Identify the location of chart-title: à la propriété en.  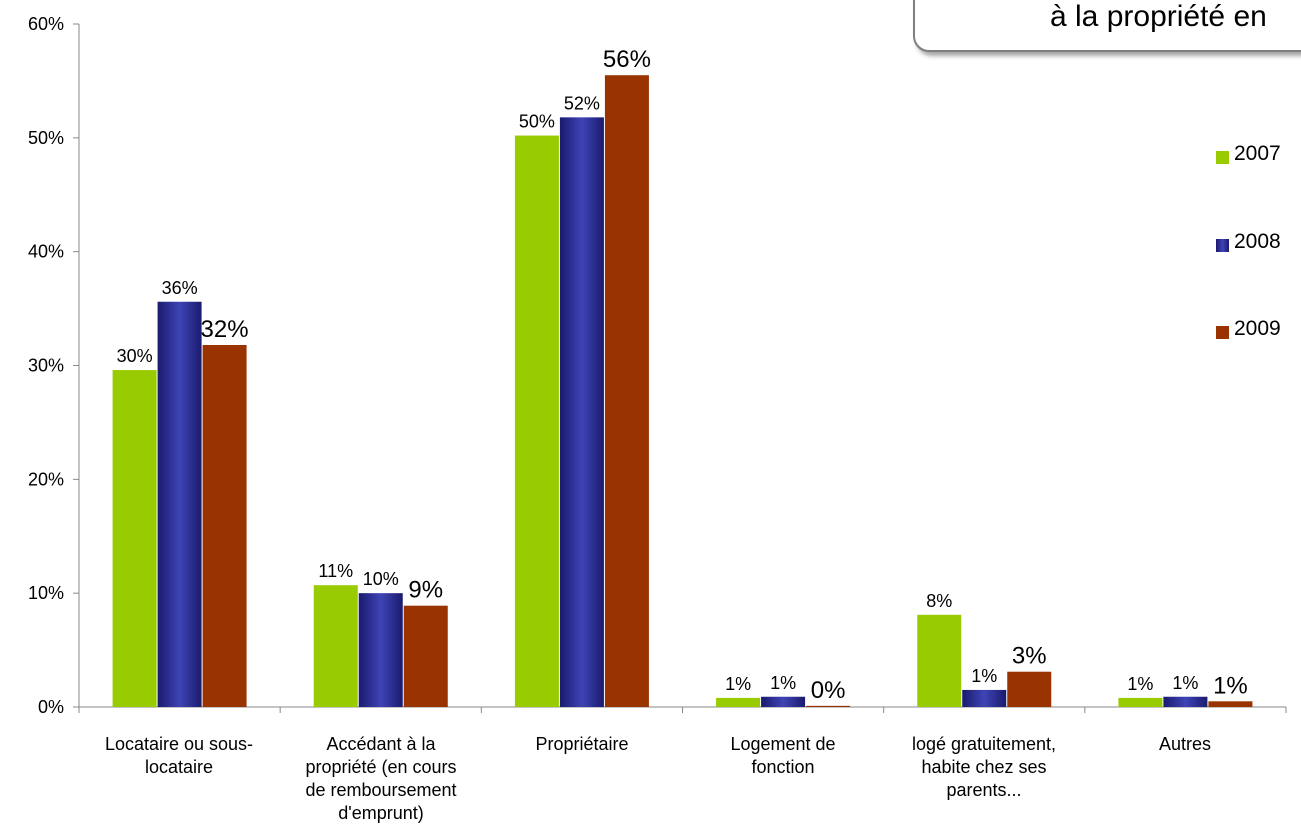
(1158, 16).